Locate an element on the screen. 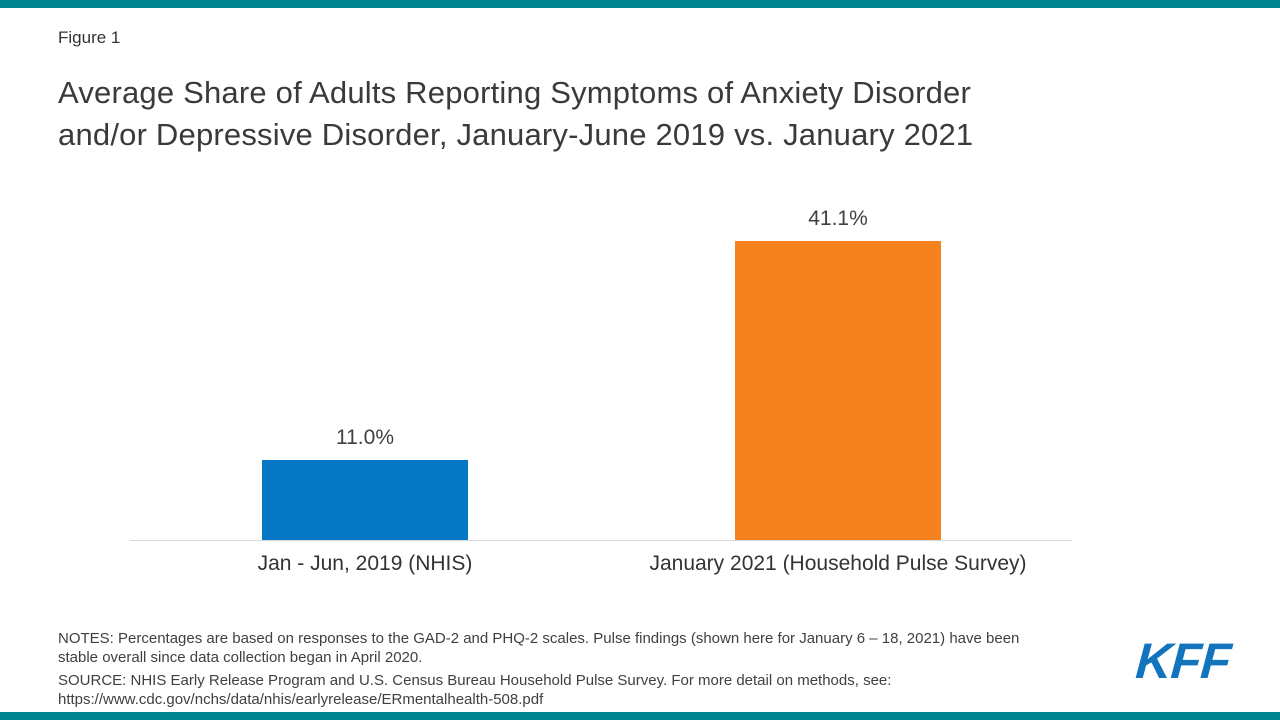 This screenshot has width=1280, height=720. bar-value-label-2021: 41.1% is located at coordinates (838, 218).